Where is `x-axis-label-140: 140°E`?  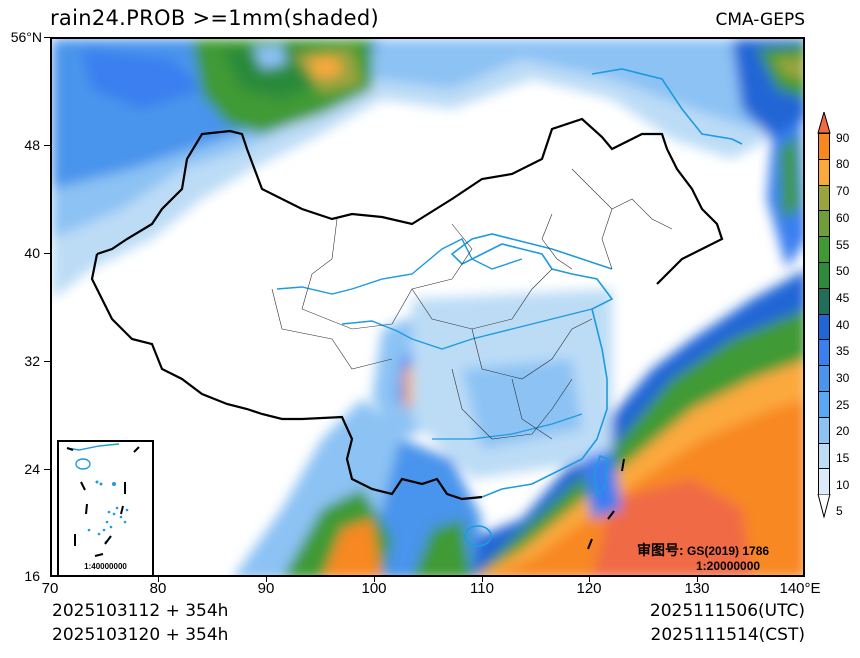 x-axis-label-140: 140°E is located at coordinates (800, 588).